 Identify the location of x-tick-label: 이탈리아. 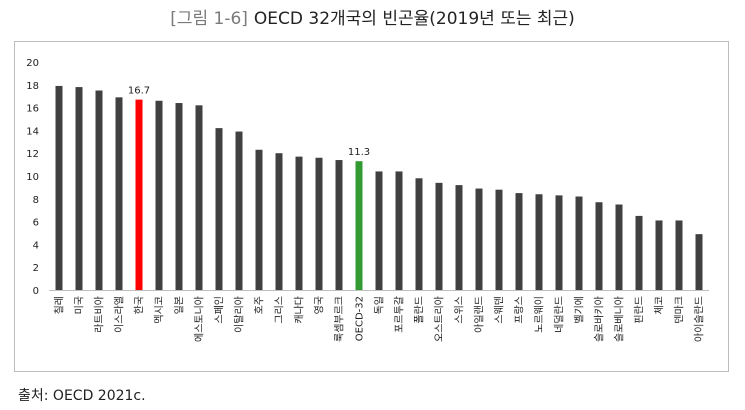
(239, 314).